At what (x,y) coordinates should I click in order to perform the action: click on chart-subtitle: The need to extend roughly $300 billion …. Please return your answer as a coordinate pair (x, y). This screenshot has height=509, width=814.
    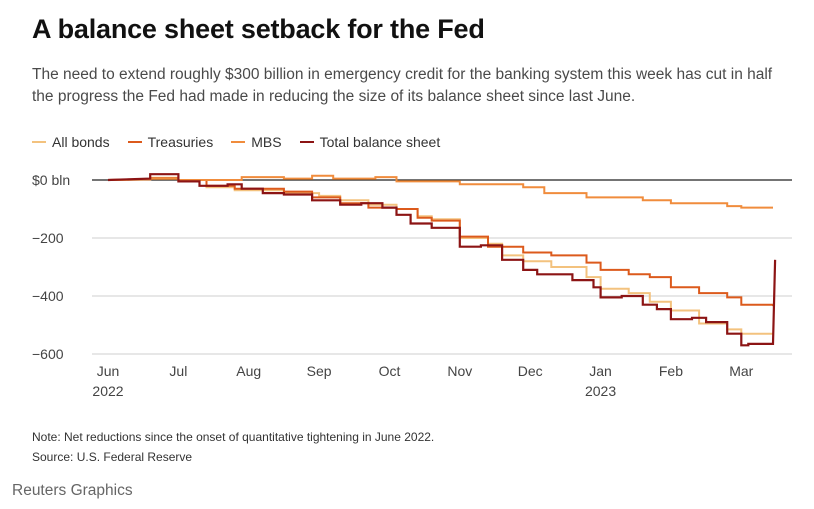
    Looking at the image, I should click on (402, 85).